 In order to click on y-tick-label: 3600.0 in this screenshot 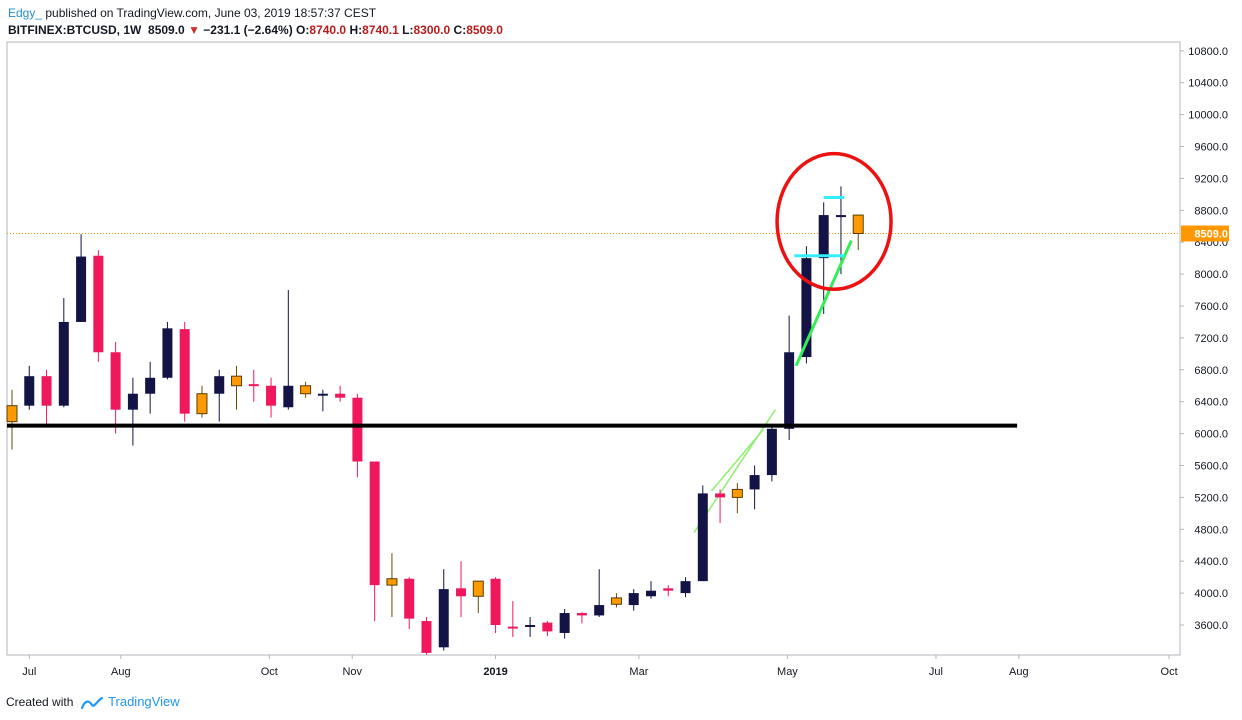, I will do `click(1211, 626)`.